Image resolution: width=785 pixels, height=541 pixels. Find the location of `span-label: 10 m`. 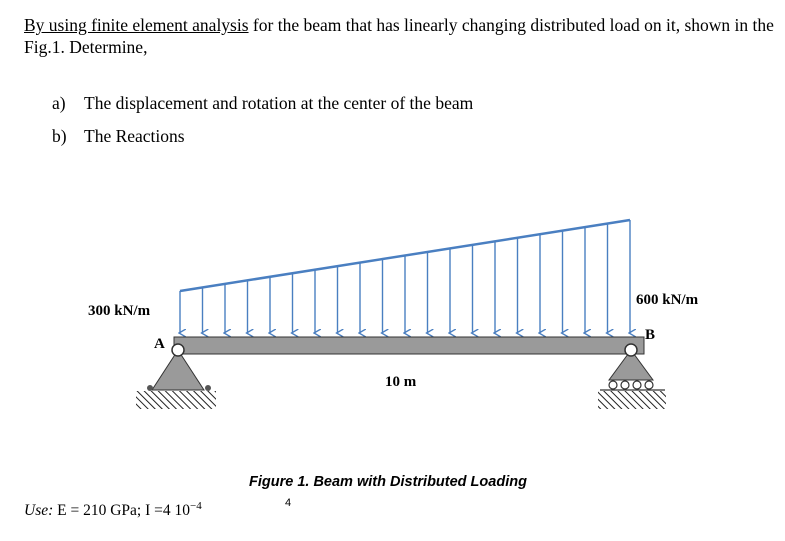

span-label: 10 m is located at coordinates (401, 382).